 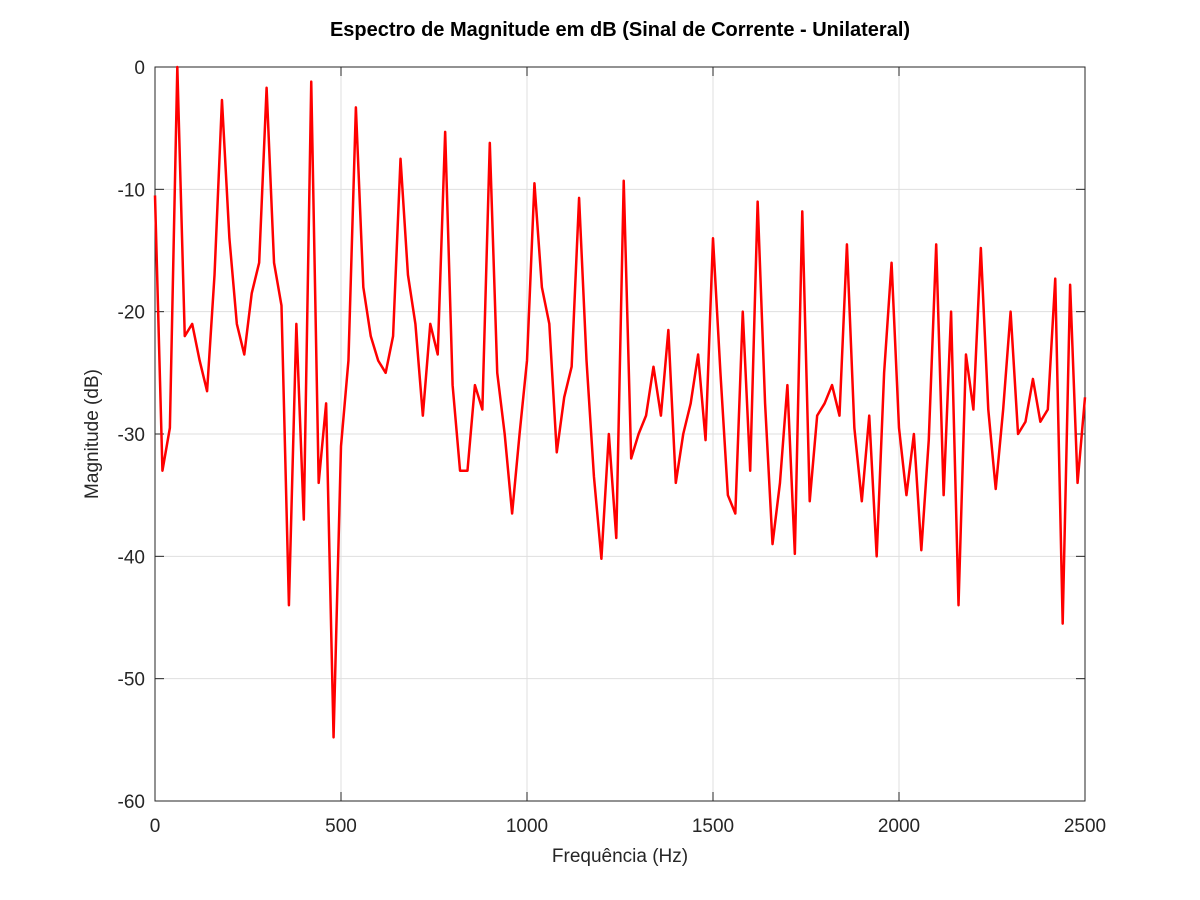 What do you see at coordinates (899, 826) in the screenshot?
I see `x-tick-label: 2000` at bounding box center [899, 826].